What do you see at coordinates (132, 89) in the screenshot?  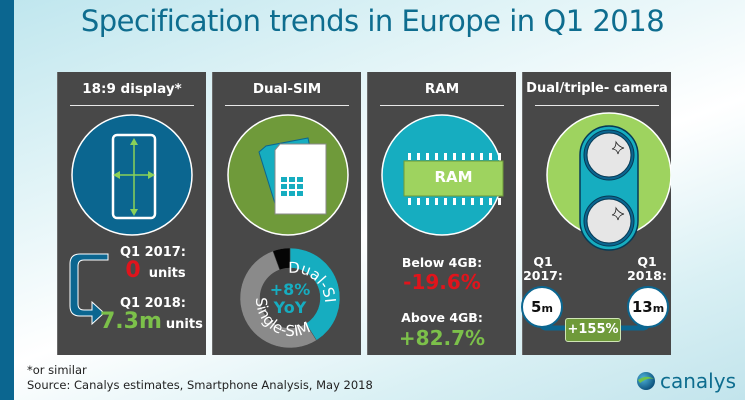 I see `panel-title: 18:9 display*` at bounding box center [132, 89].